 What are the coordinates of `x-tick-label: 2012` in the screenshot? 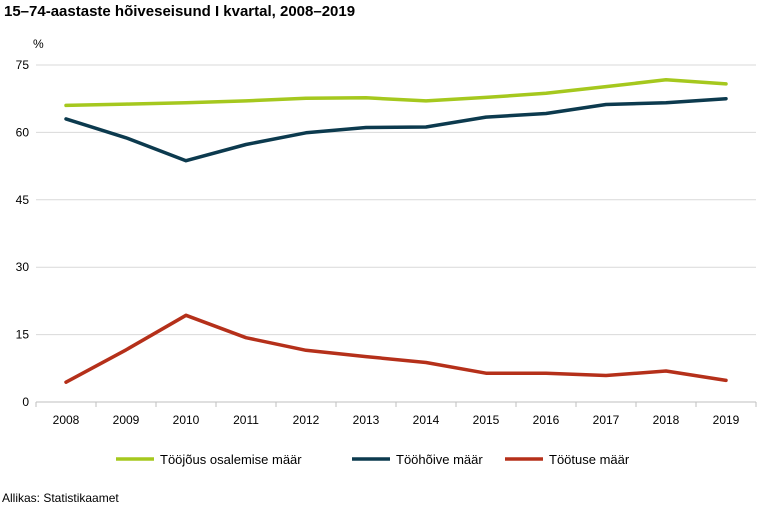 It's located at (306, 420).